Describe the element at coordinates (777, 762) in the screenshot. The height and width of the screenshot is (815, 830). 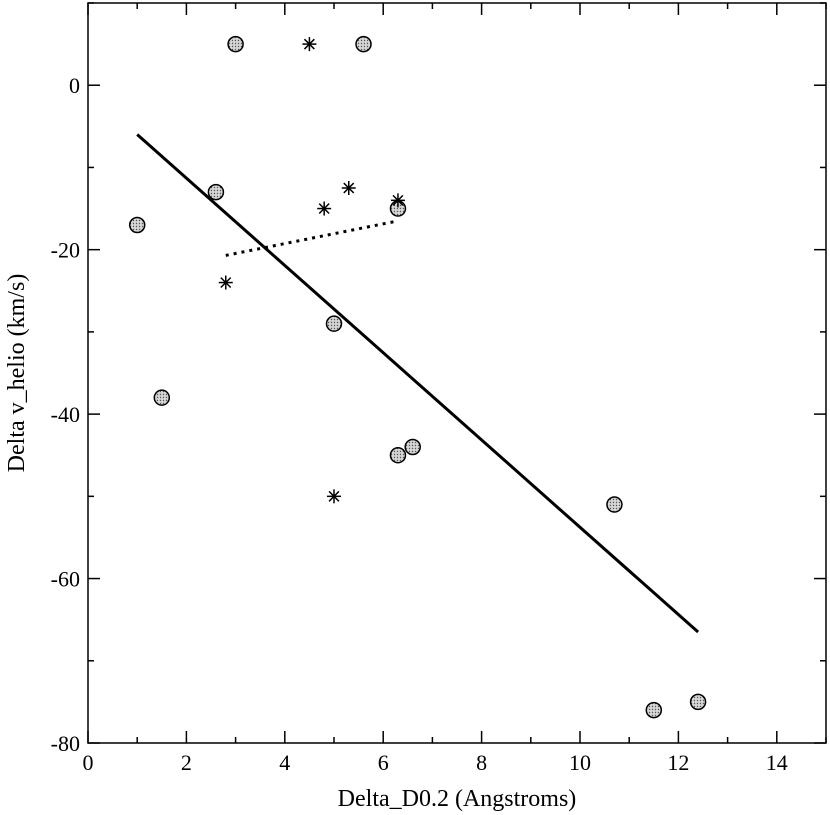
I see `x-tick-label: 14` at that location.